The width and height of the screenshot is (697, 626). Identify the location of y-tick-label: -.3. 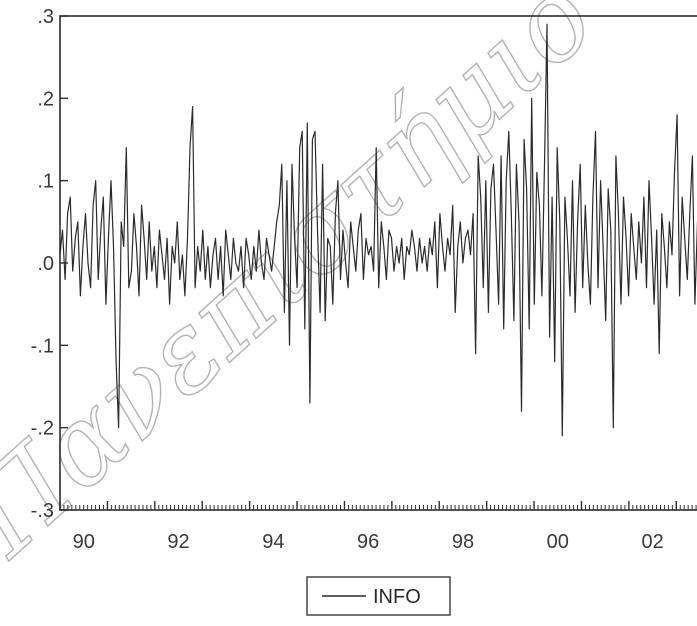
(42, 511).